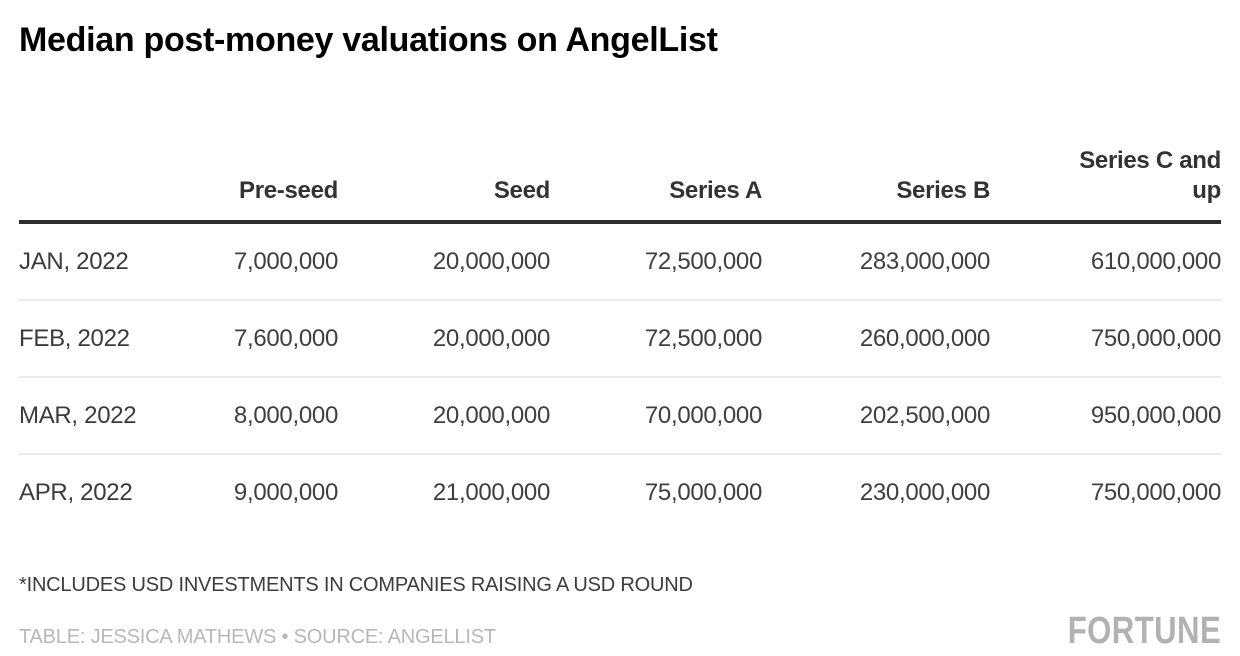  What do you see at coordinates (876, 415) in the screenshot?
I see `cell-value: 202,500,000` at bounding box center [876, 415].